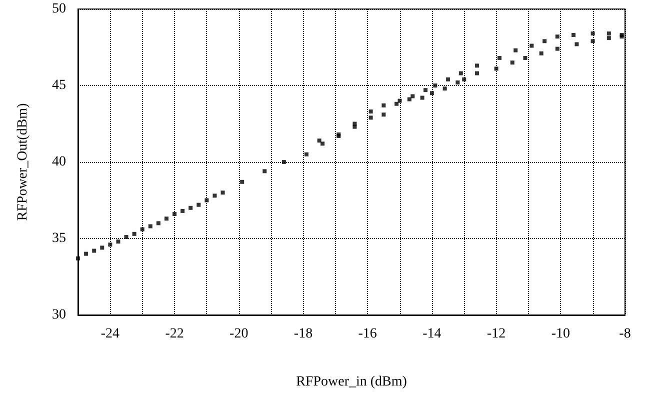 The height and width of the screenshot is (405, 647). What do you see at coordinates (432, 334) in the screenshot?
I see `x-tick-label: -14` at bounding box center [432, 334].